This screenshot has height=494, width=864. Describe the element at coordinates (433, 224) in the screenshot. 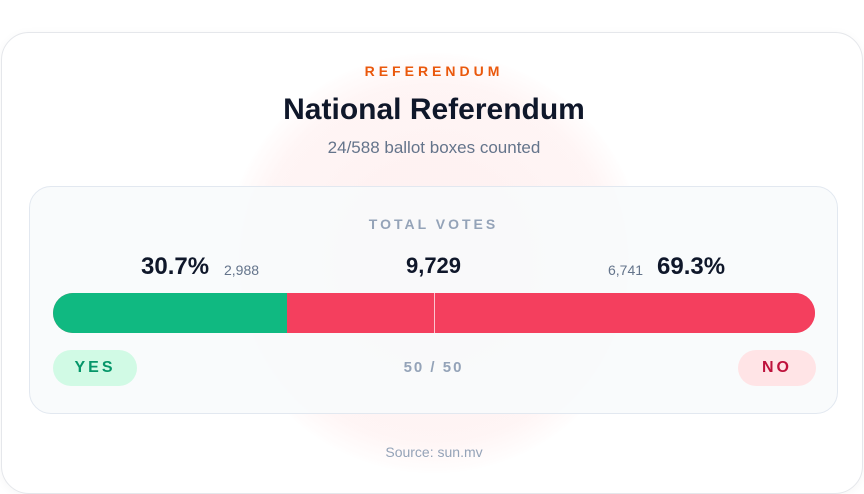

I see `panel-label: TOTAL VOTES` at that location.